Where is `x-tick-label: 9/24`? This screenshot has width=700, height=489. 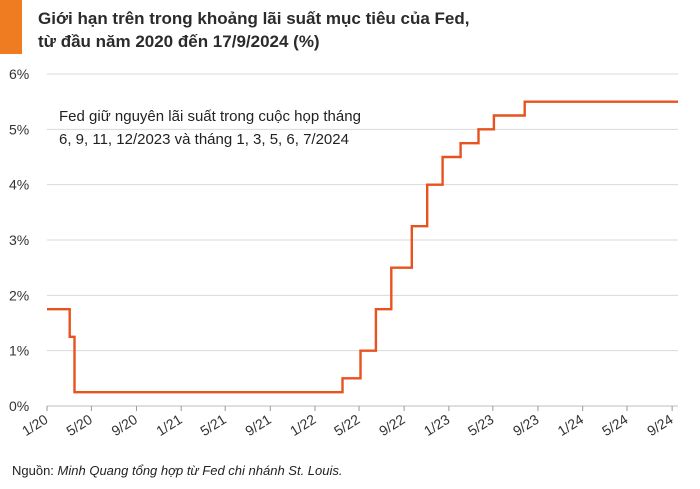 x-tick-label: 9/24 is located at coordinates (660, 425).